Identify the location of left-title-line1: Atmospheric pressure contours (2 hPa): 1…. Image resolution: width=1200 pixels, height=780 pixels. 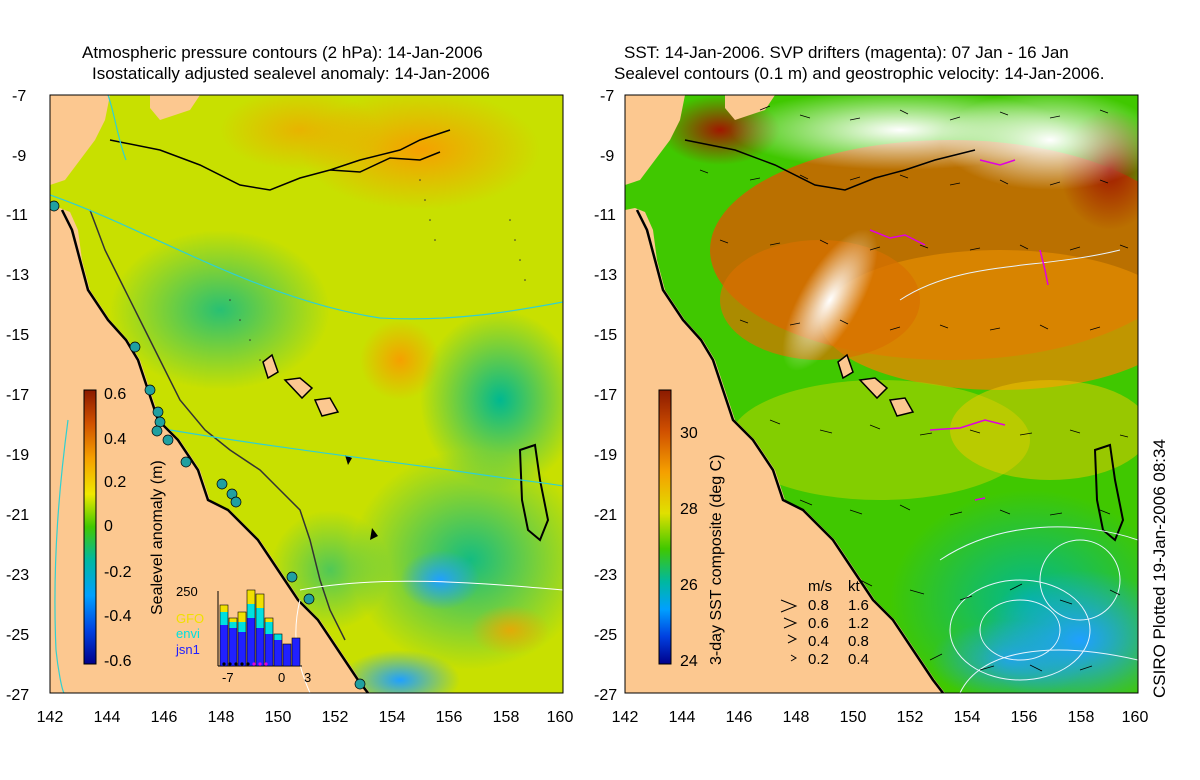
(282, 52).